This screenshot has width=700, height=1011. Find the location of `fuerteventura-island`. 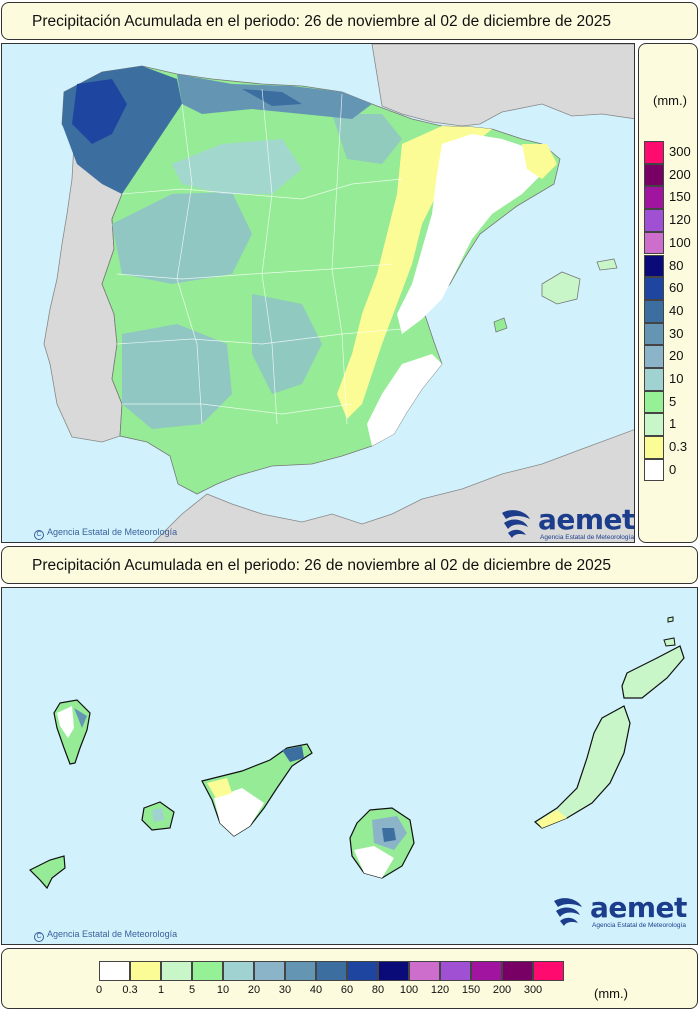

fuerteventura-island is located at coordinates (582, 767).